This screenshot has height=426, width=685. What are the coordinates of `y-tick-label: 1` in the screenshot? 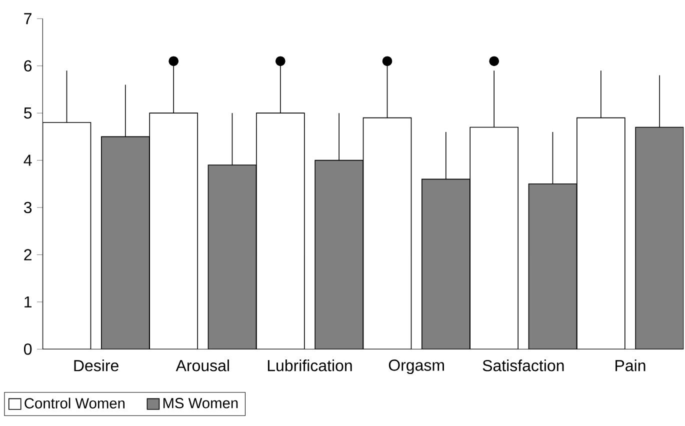 It's located at (28, 302).